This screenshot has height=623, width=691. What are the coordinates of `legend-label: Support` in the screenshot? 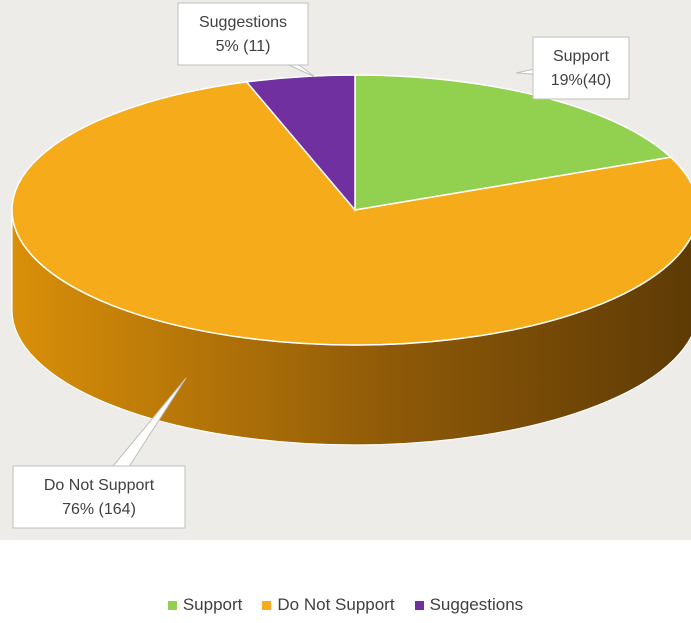 It's located at (212, 604).